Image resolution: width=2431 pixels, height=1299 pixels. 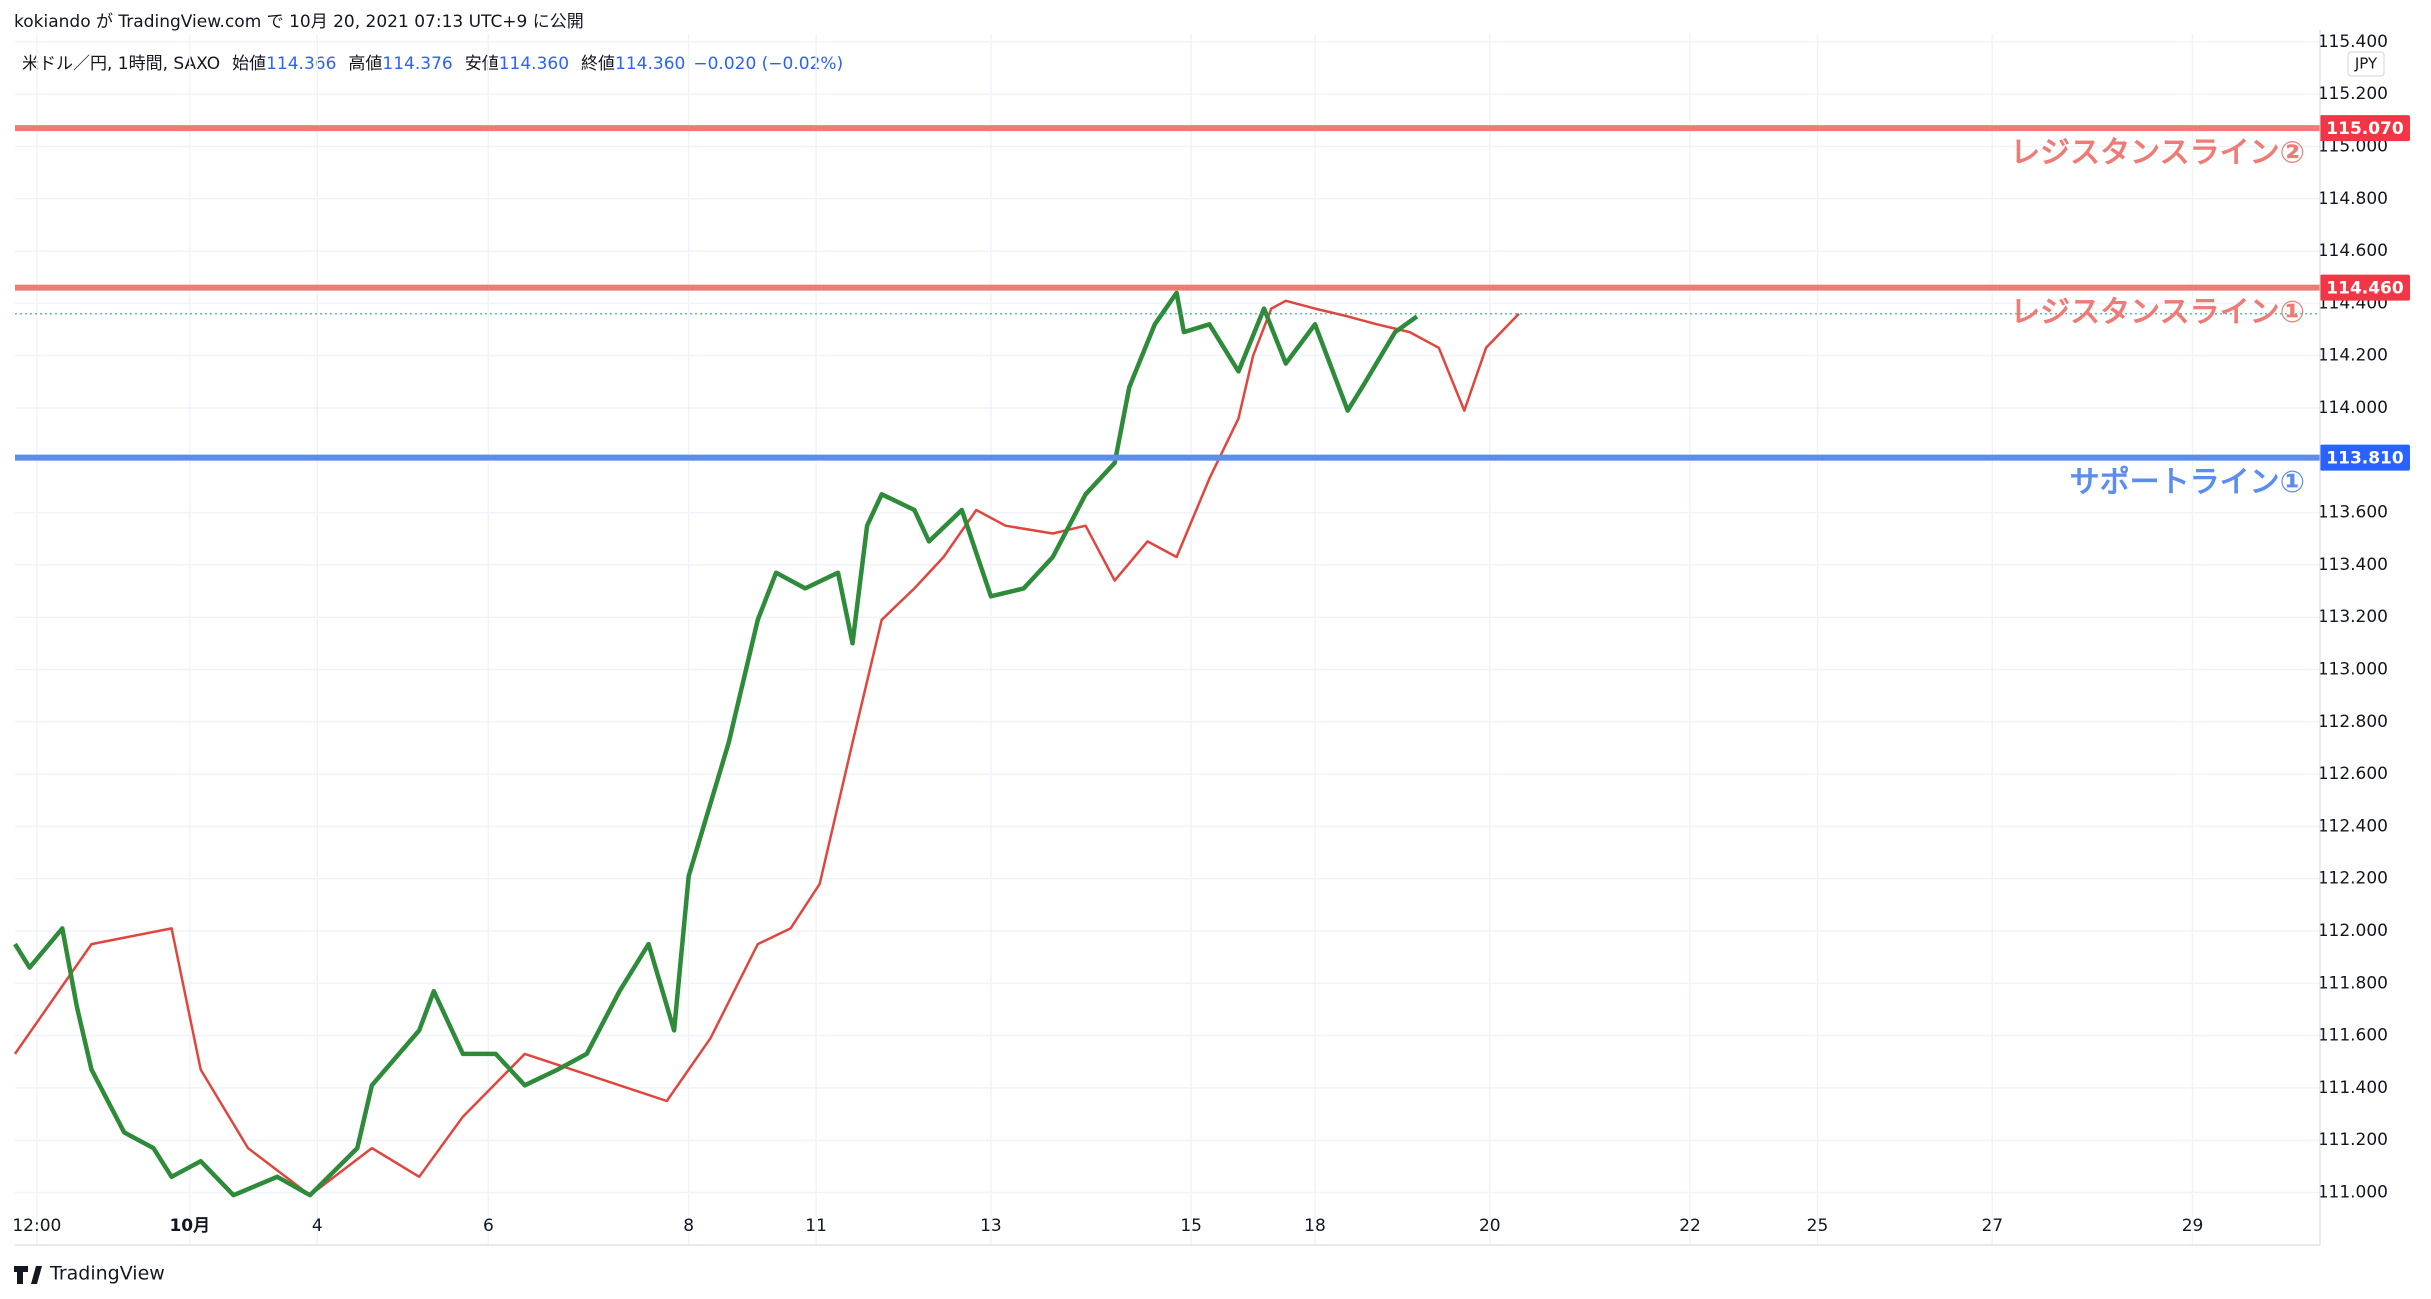 I want to click on y-tick-label: 111.200, so click(x=2353, y=1140).